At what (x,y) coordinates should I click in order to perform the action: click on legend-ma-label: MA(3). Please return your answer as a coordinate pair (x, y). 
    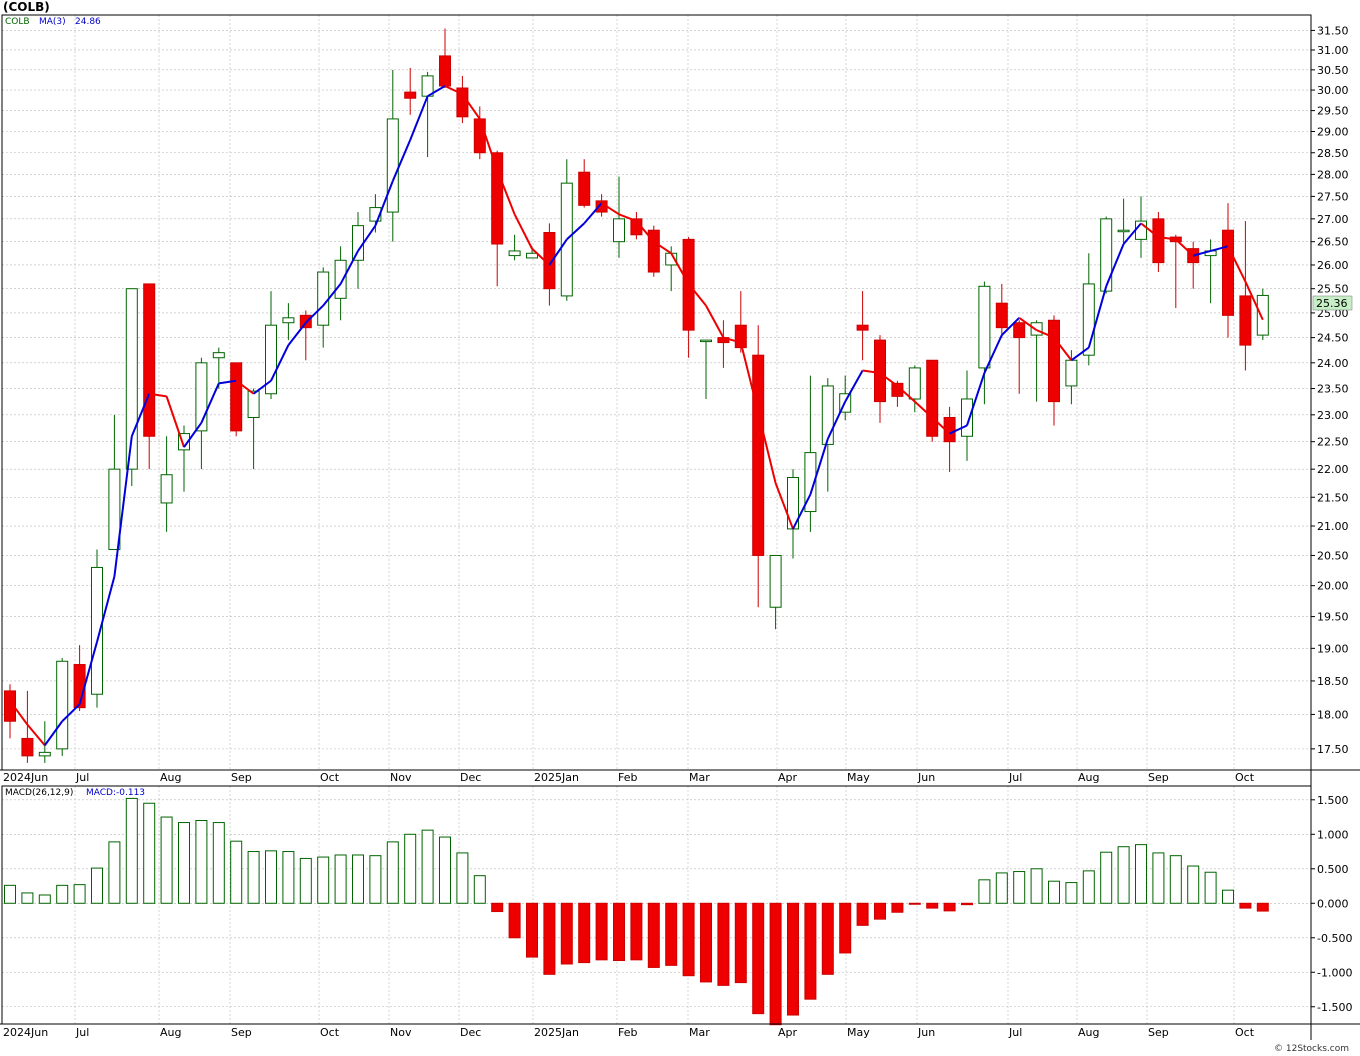
    Looking at the image, I should click on (52, 22).